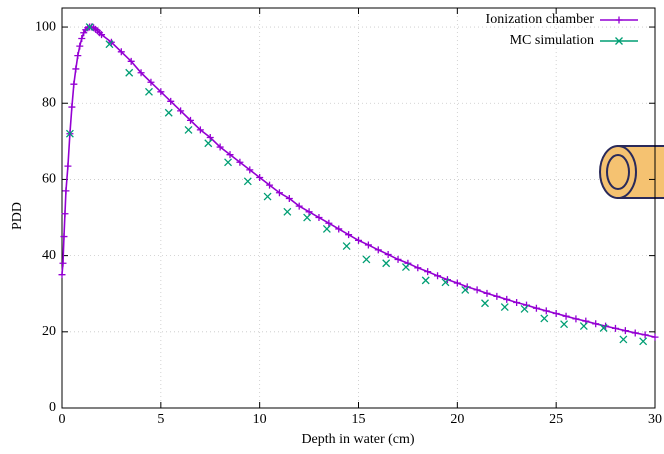 The width and height of the screenshot is (664, 454). I want to click on y-tick-label: 60, so click(49, 179).